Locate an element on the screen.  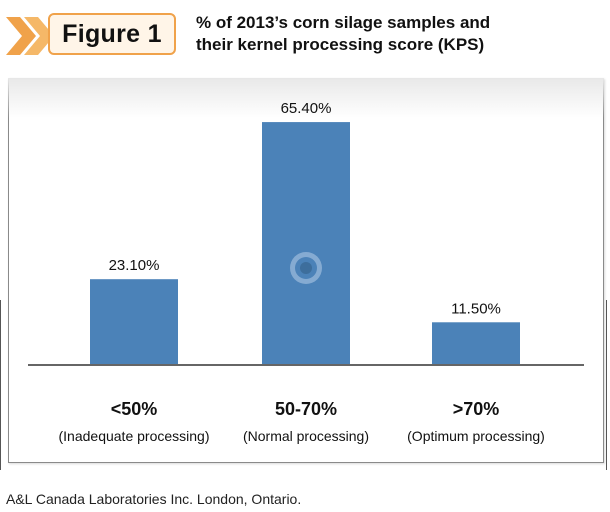
left-edge-line is located at coordinates (0, 385).